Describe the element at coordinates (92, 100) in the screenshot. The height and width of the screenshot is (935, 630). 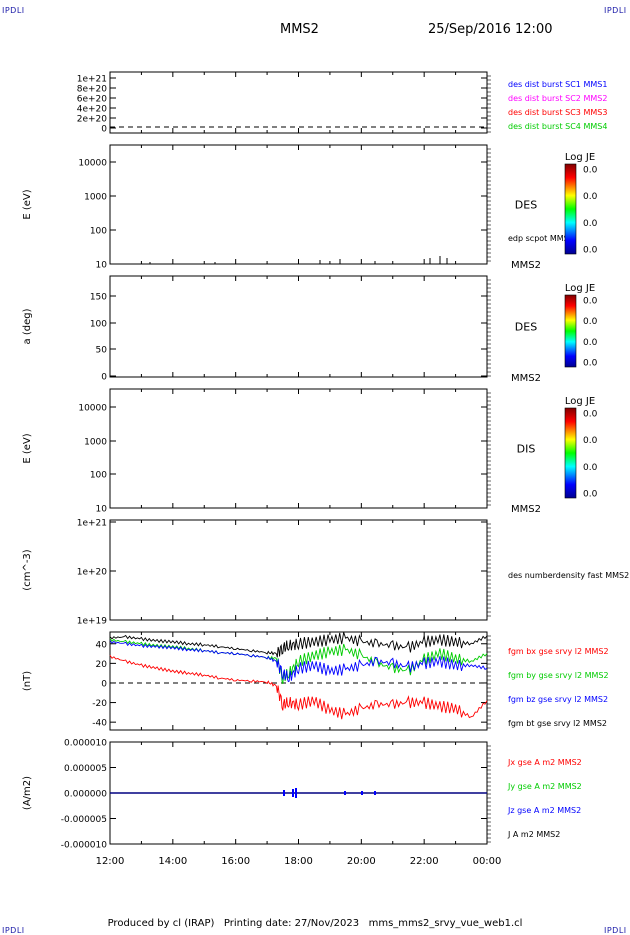
I see `y-tick-label: 6e+20` at that location.